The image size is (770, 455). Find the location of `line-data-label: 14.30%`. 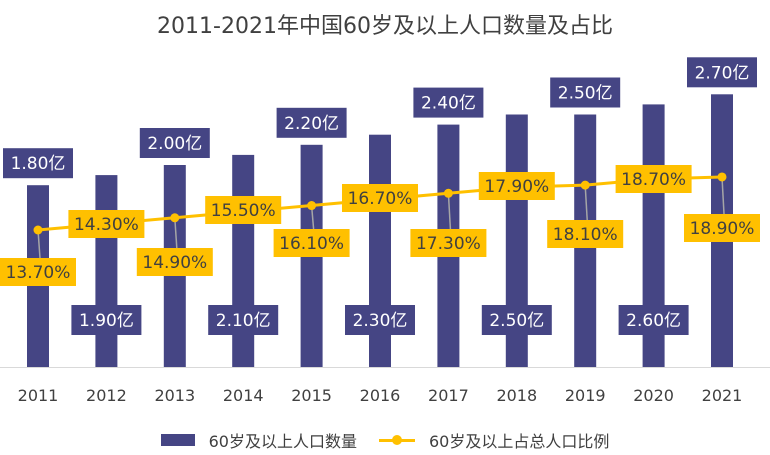

line-data-label: 14.30% is located at coordinates (106, 225).